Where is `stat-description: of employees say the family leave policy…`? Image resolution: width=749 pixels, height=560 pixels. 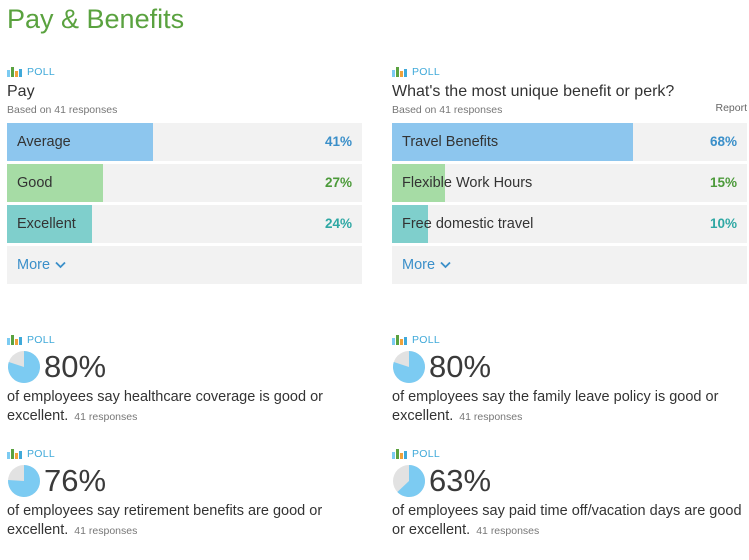 stat-description: of employees say the family leave policy… is located at coordinates (567, 407).